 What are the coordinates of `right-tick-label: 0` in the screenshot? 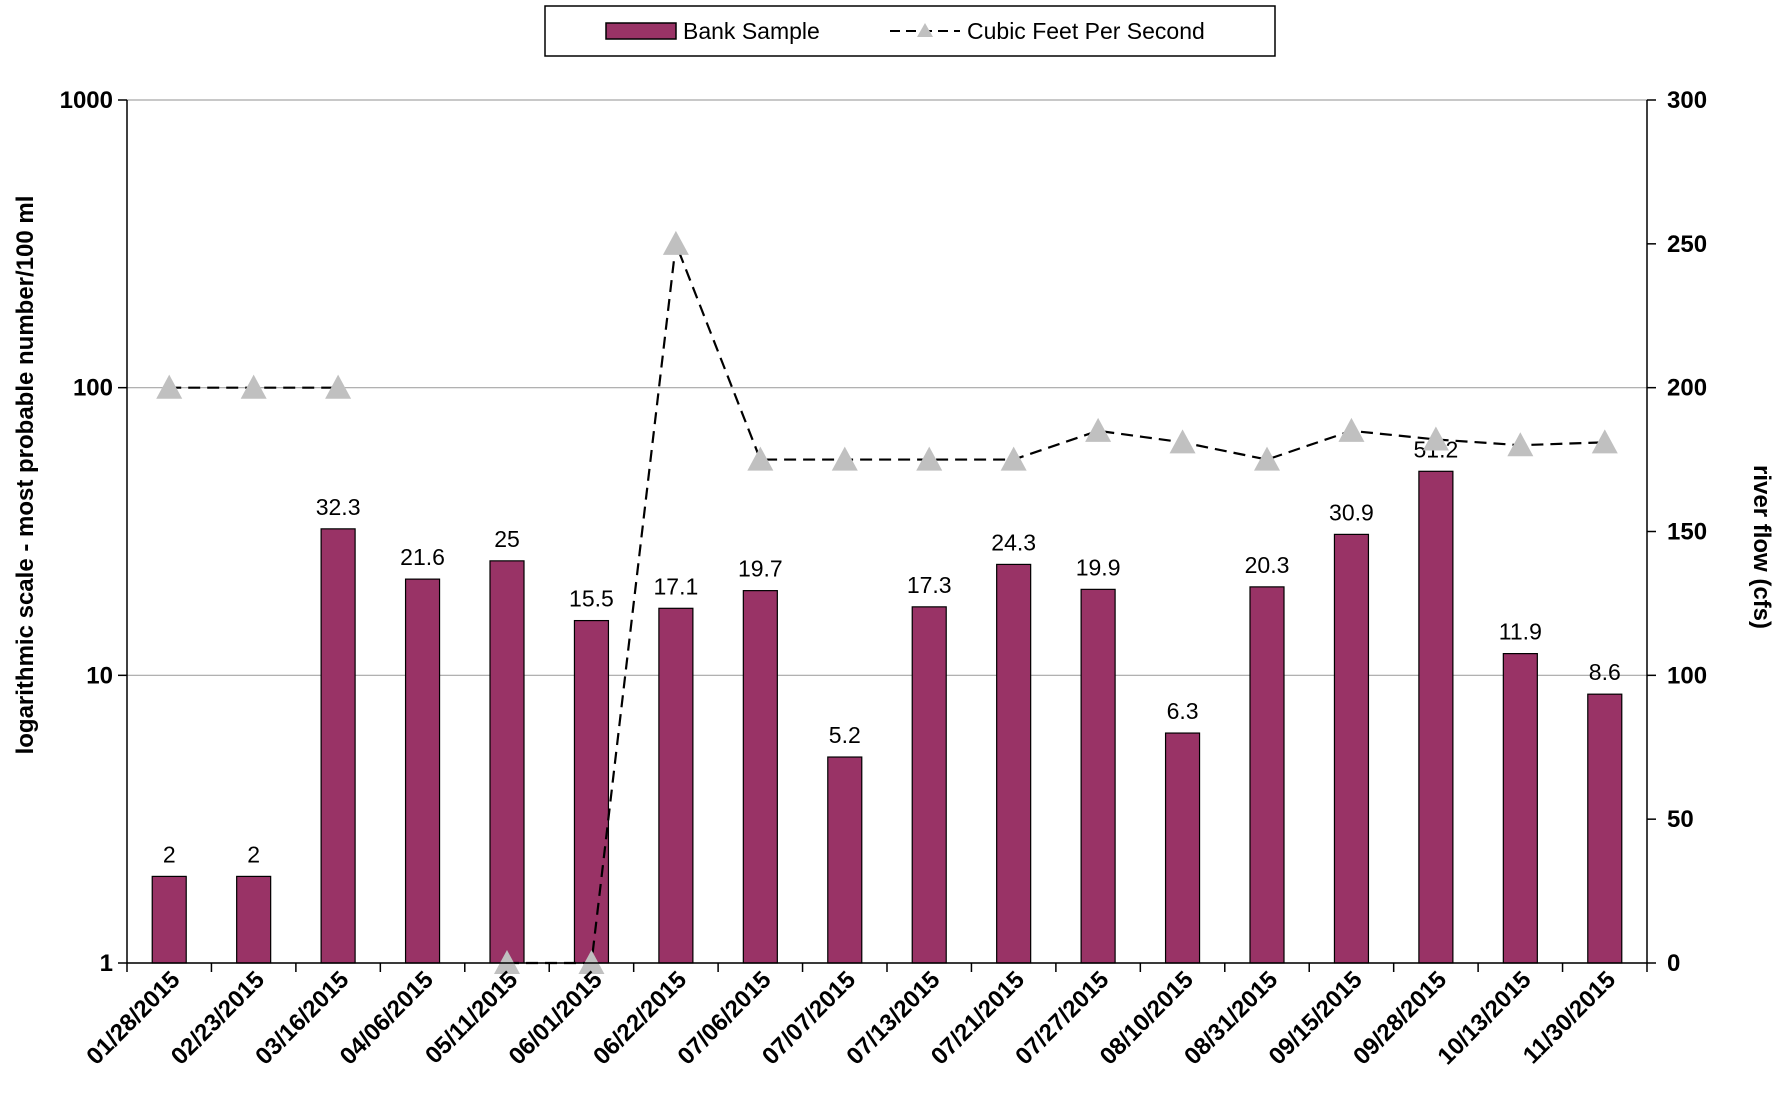 It's located at (1673, 963).